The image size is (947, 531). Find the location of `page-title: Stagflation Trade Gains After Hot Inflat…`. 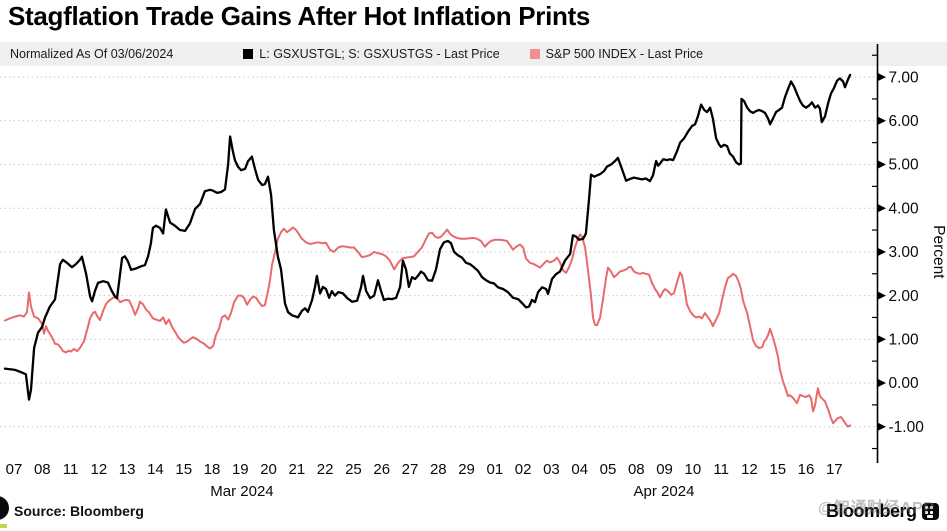

page-title: Stagflation Trade Gains After Hot Inflat… is located at coordinates (299, 16).